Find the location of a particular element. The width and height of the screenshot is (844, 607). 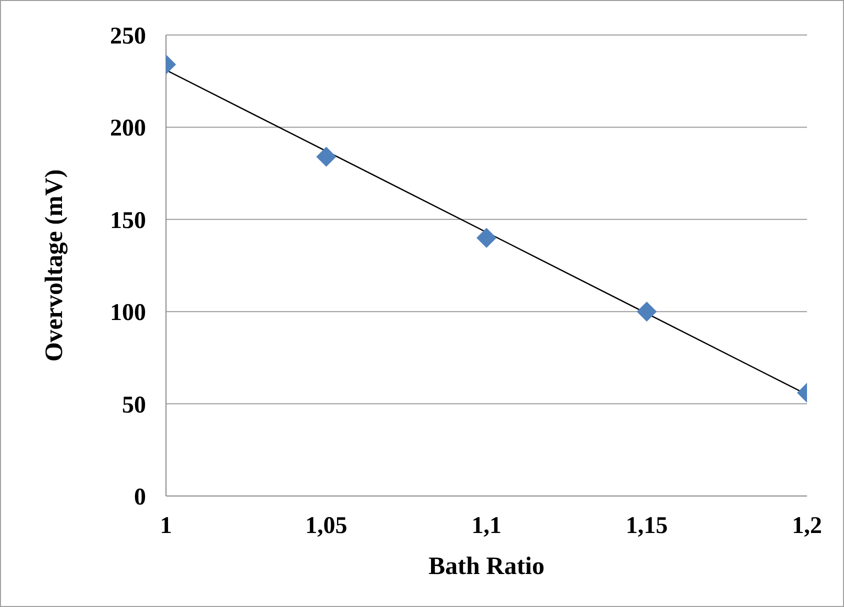

x-axis-title: Bath Ratio is located at coordinates (486, 566).